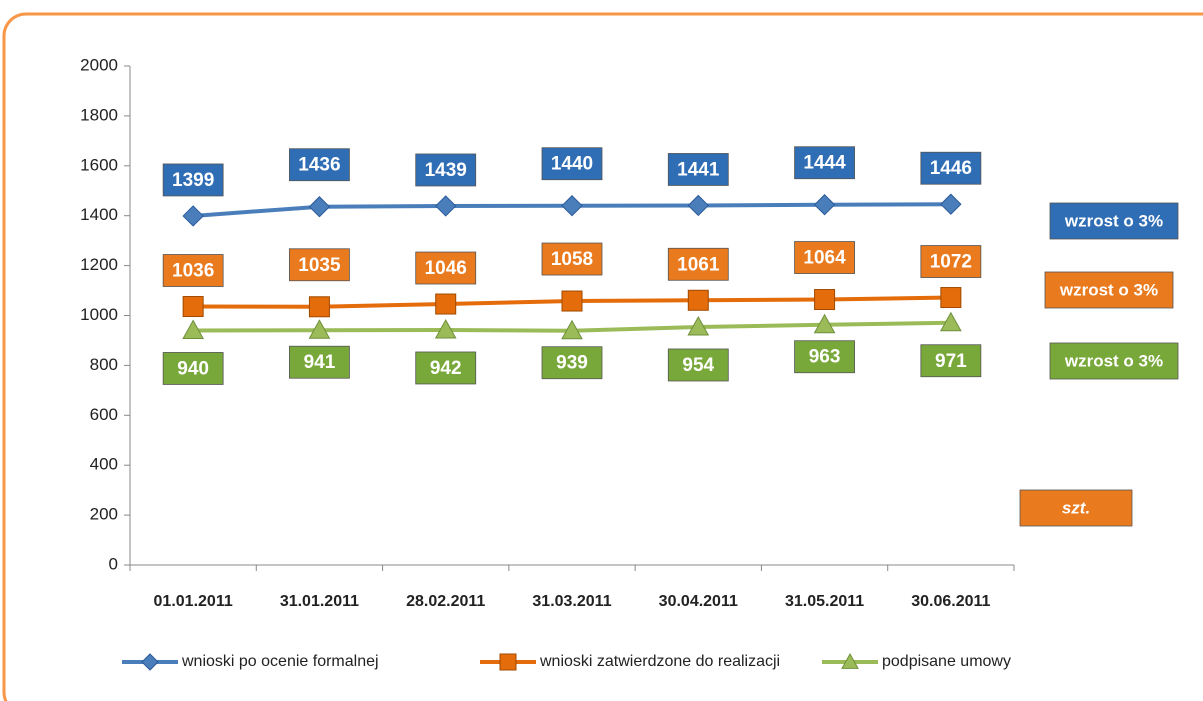  I want to click on data-label: 1436, so click(319, 165).